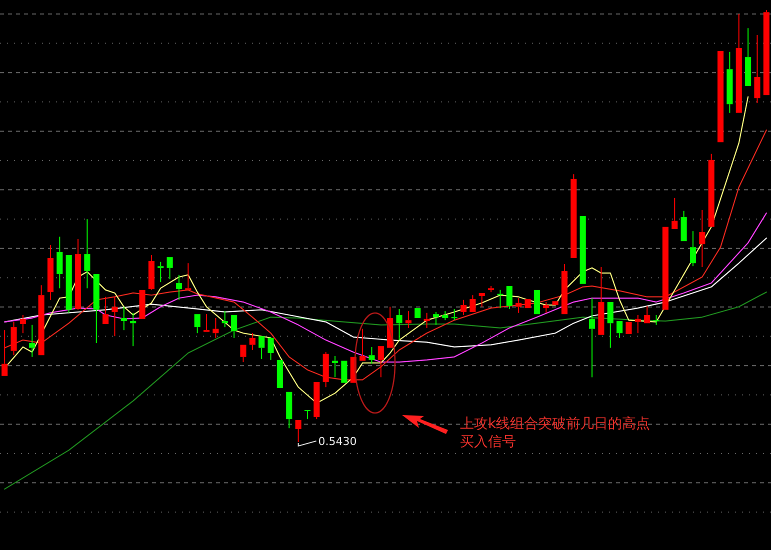  I want to click on annotation: 上攻k线组合突破前几日的高点, so click(555, 424).